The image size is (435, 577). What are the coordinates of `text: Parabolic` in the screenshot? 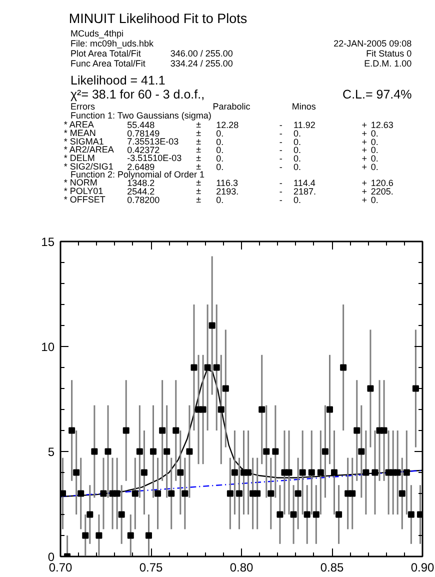 It's located at (231, 107).